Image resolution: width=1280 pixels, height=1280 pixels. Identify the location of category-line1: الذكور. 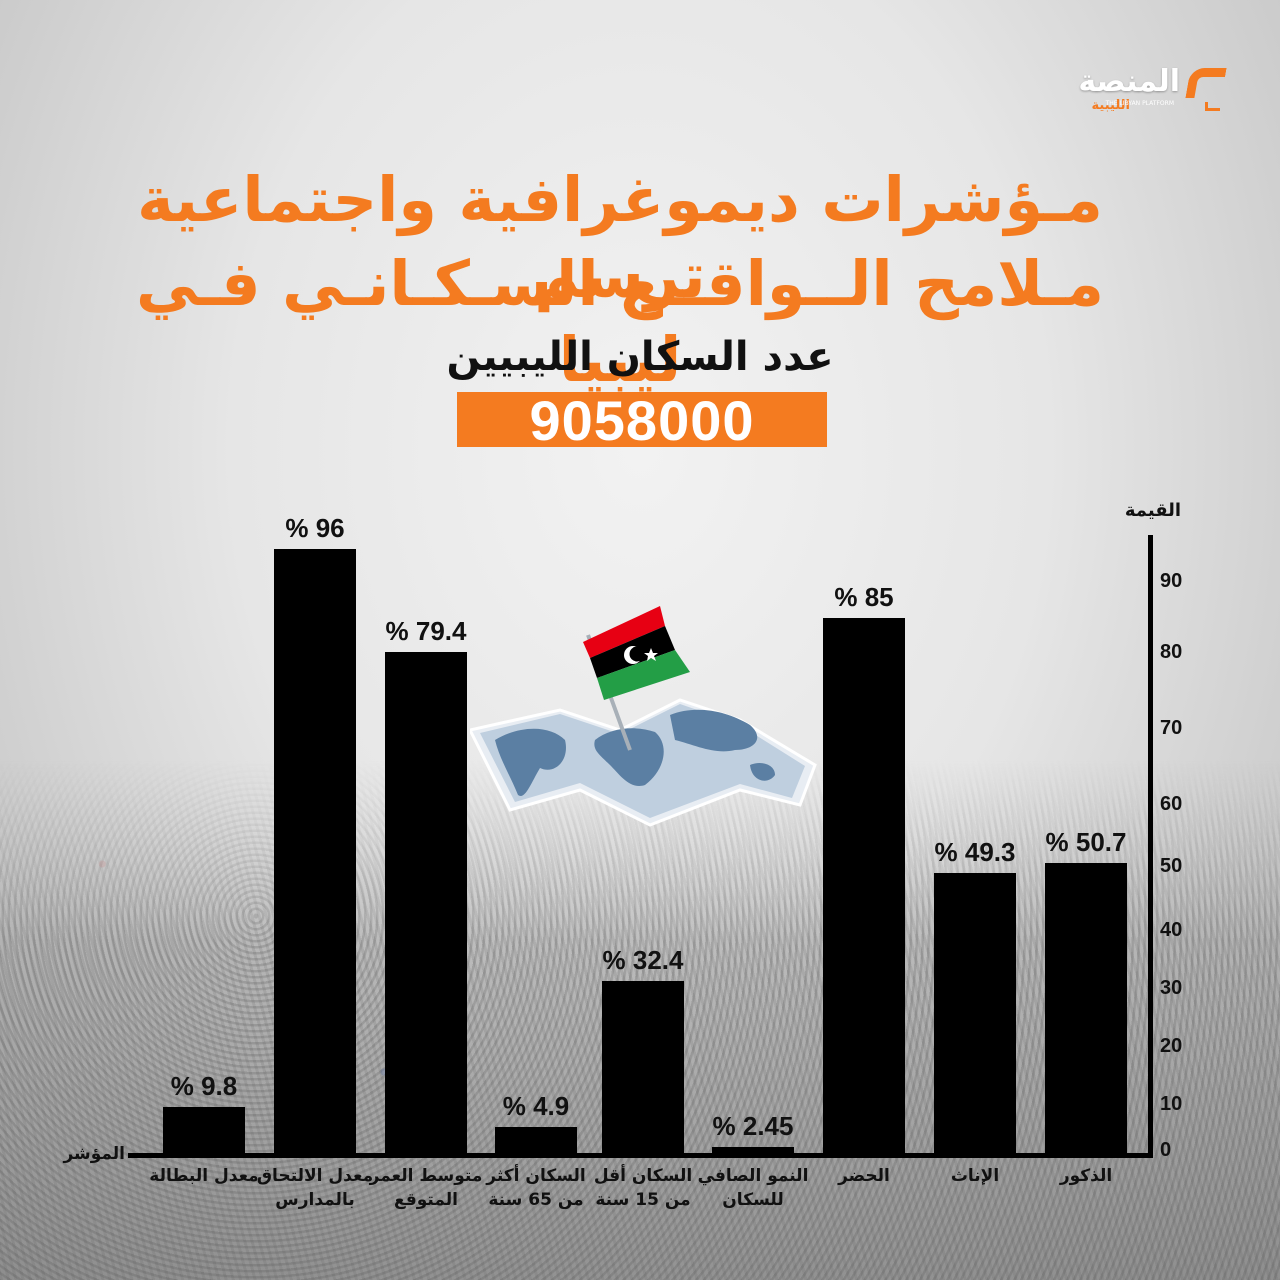
(1086, 1176).